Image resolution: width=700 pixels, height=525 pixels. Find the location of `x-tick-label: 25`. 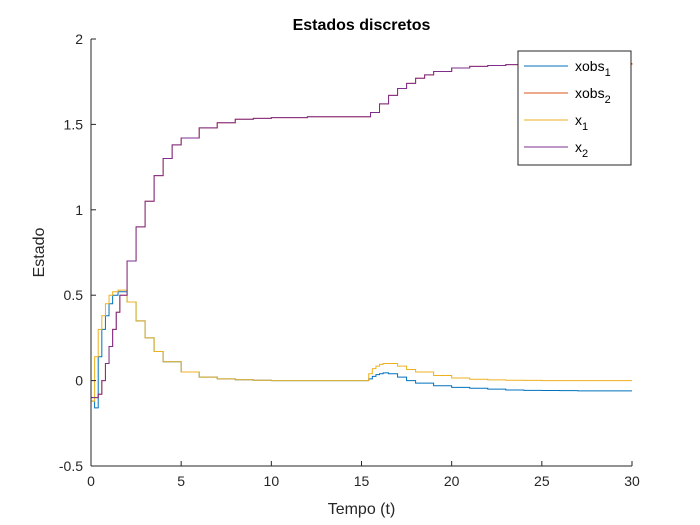

x-tick-label: 25 is located at coordinates (542, 481).